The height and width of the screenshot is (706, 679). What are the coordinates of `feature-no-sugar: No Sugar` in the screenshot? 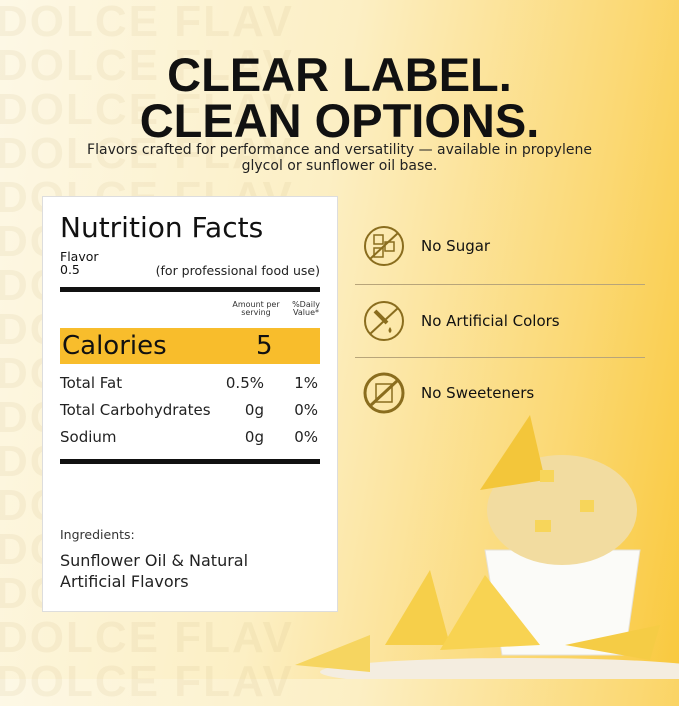 It's located at (500, 246).